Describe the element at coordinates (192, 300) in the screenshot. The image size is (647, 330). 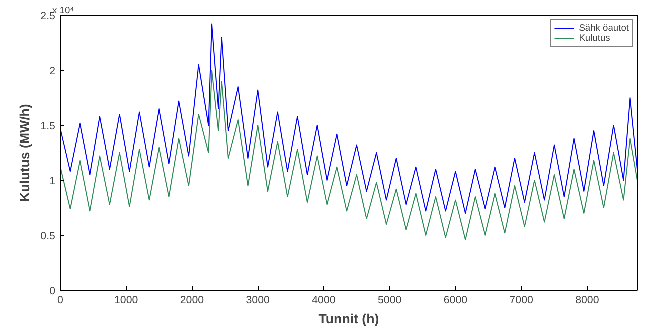
I see `x-tick-label: 2000` at that location.